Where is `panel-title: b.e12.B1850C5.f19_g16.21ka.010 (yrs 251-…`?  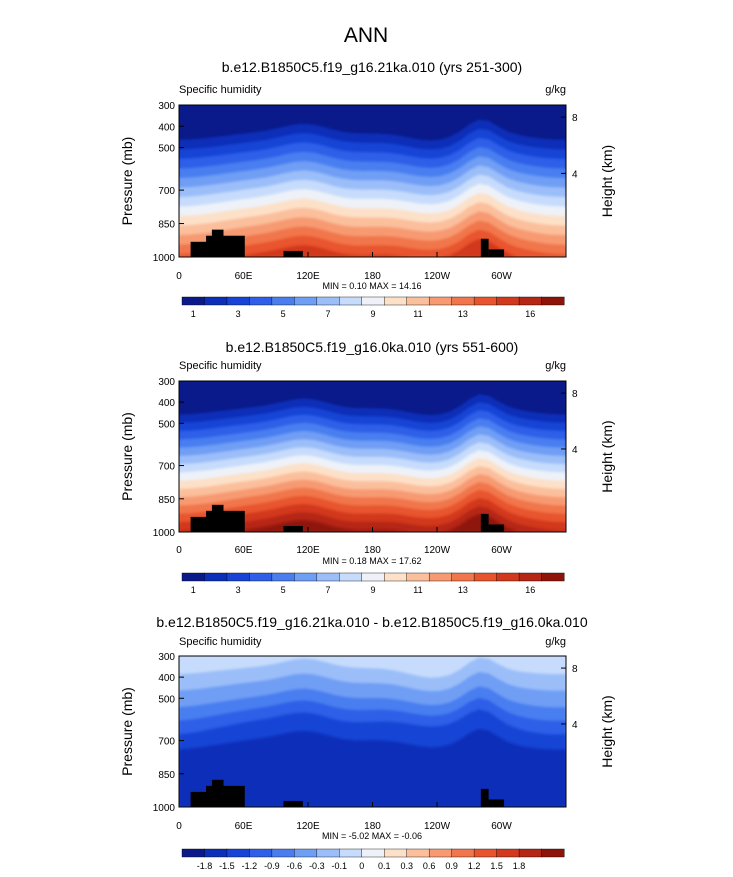 panel-title: b.e12.B1850C5.f19_g16.21ka.010 (yrs 251-… is located at coordinates (372, 67).